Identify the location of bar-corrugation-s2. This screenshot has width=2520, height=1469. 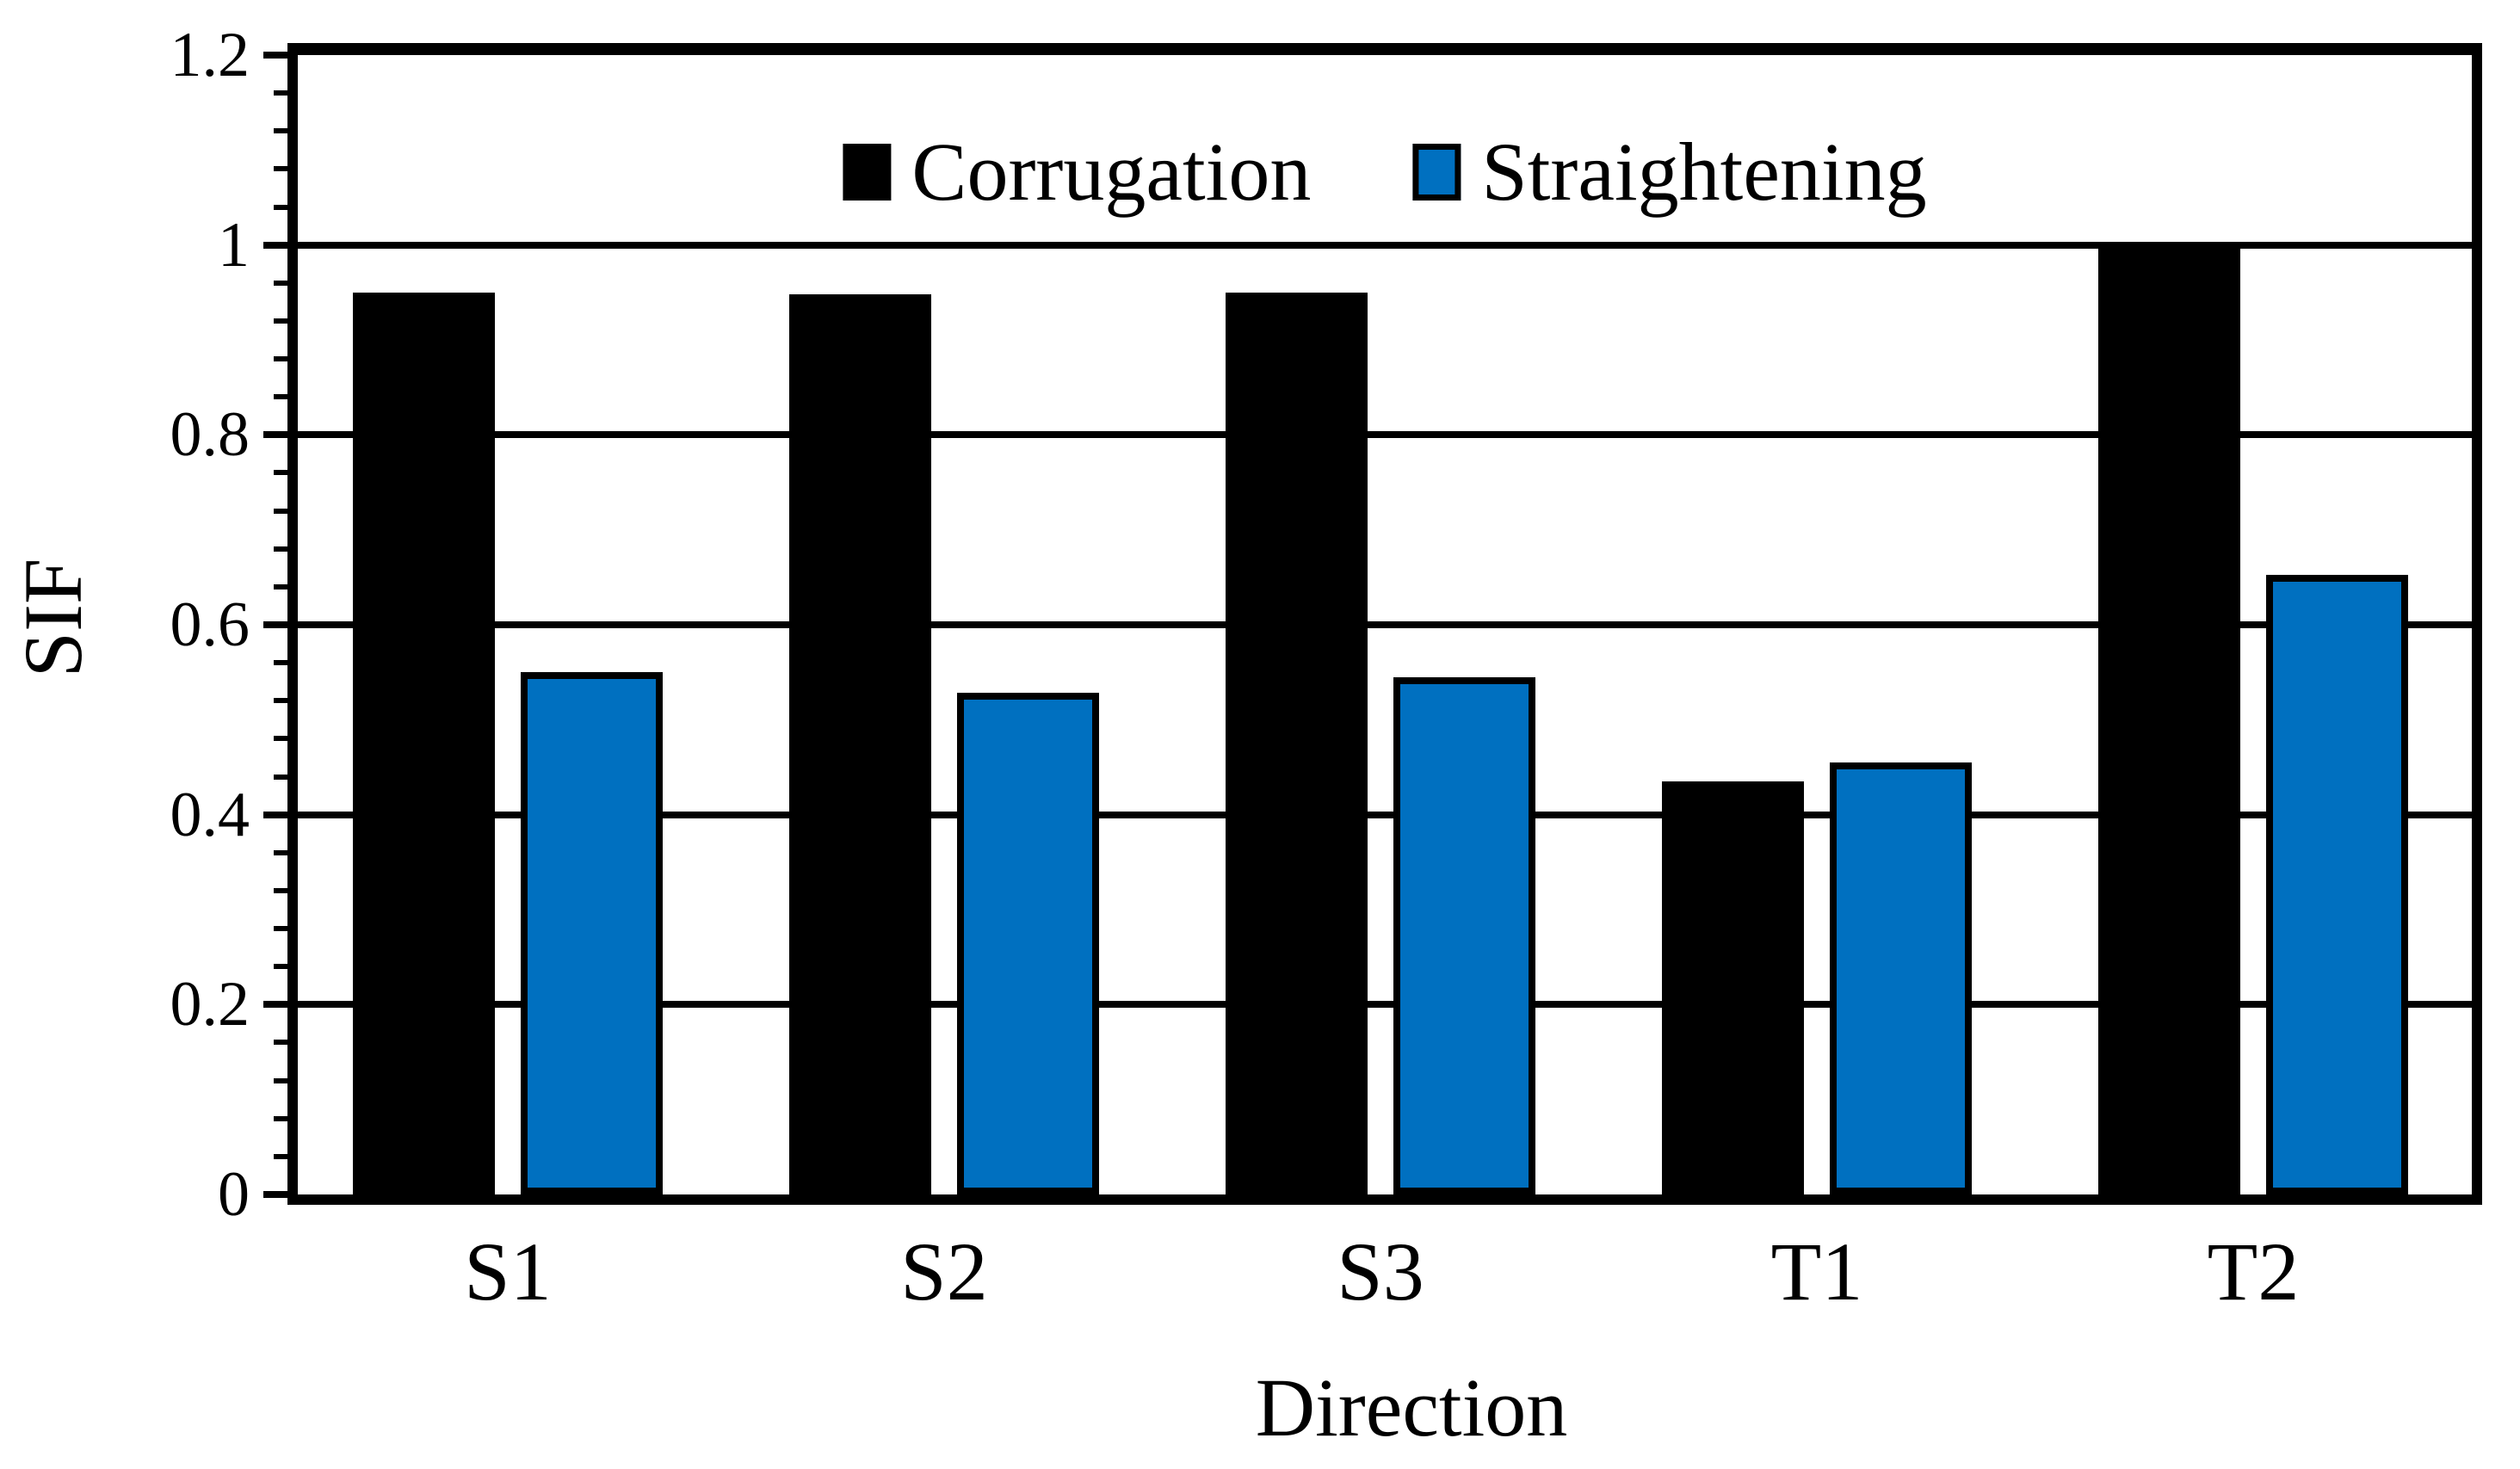
(860, 744).